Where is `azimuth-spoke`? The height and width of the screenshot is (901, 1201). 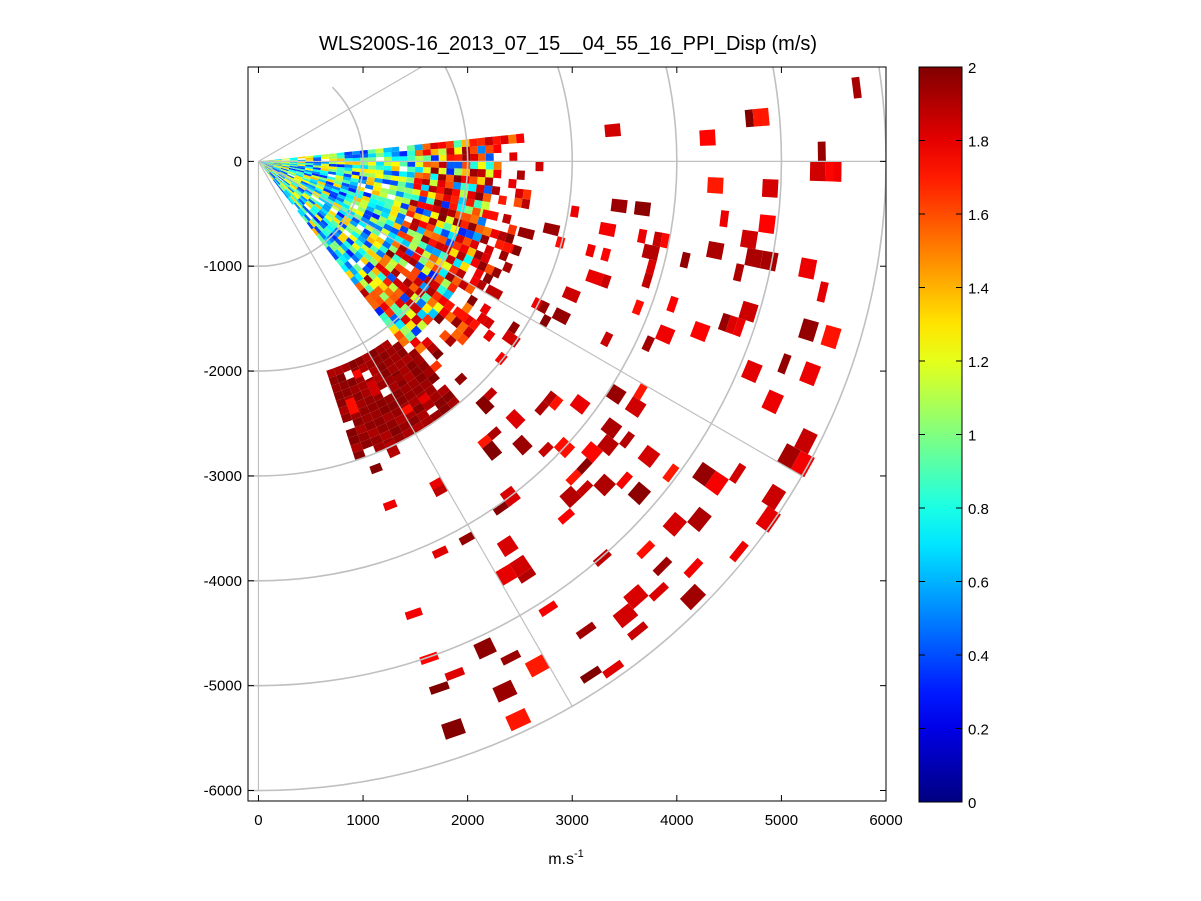
azimuth-spoke is located at coordinates (340, 114).